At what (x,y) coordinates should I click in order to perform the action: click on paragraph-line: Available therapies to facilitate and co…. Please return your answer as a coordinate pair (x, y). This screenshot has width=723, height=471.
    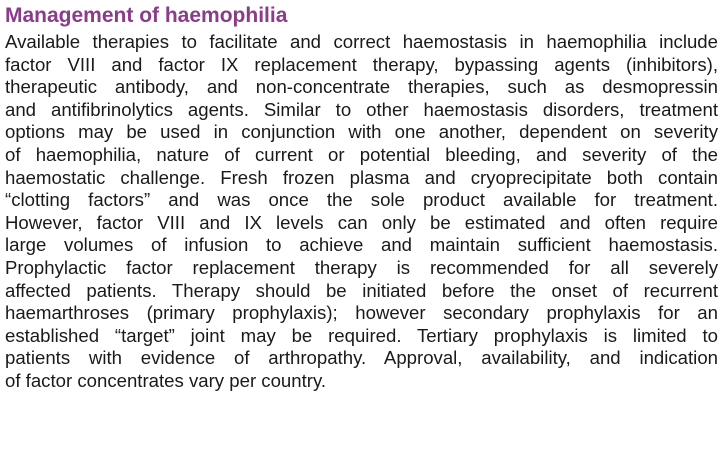
    Looking at the image, I should click on (361, 41).